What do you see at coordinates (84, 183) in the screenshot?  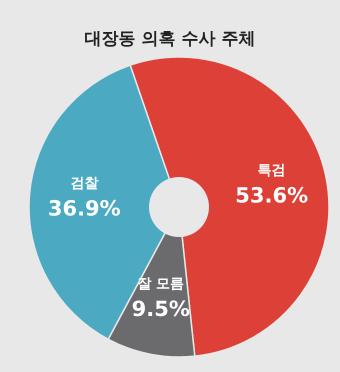 I see `slice-label: 검찰` at bounding box center [84, 183].